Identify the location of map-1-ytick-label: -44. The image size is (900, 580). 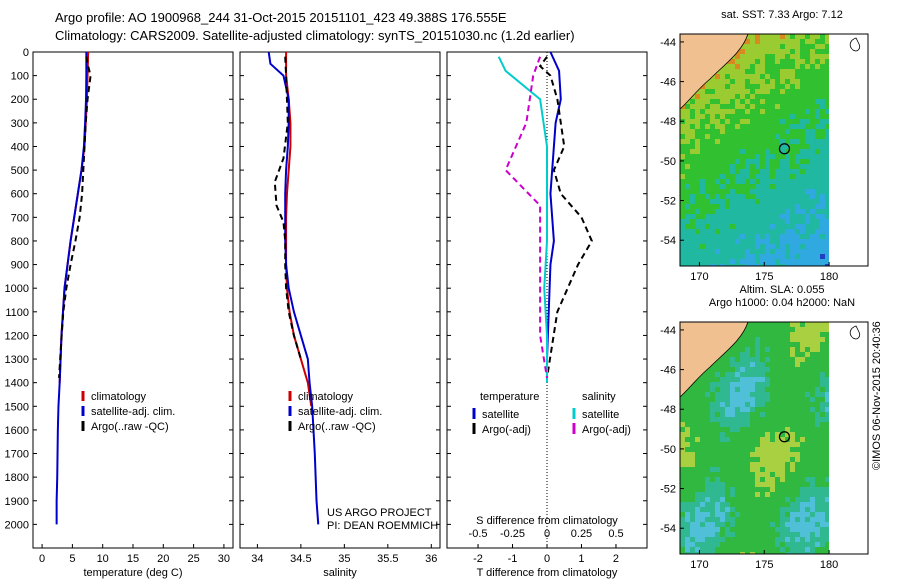
(668, 331).